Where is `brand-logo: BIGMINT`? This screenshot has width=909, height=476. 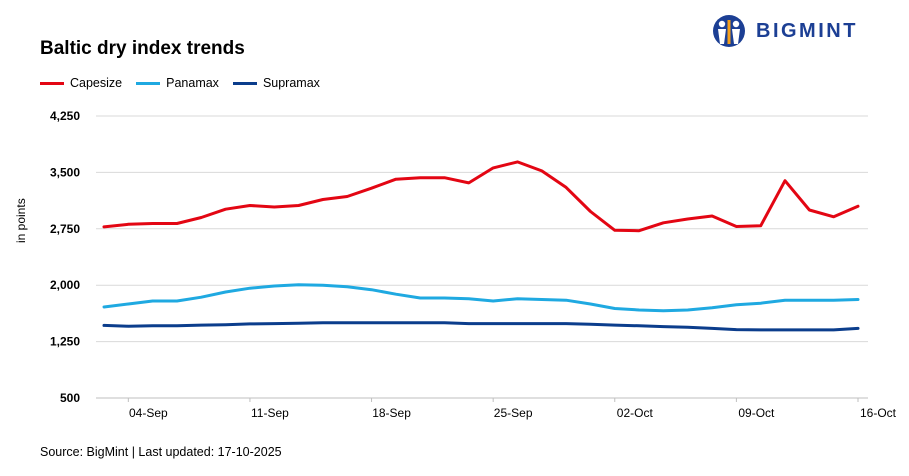 brand-logo: BIGMINT is located at coordinates (784, 31).